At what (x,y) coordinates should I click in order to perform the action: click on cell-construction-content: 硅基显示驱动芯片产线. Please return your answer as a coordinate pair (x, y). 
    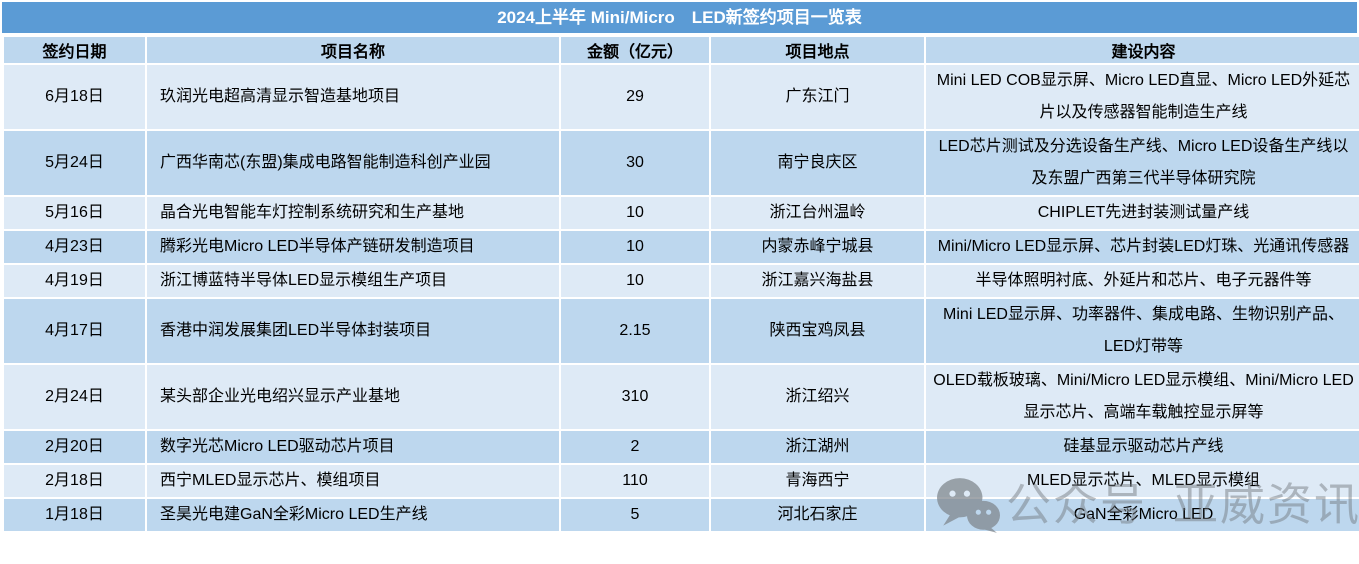
    Looking at the image, I should click on (1141, 447).